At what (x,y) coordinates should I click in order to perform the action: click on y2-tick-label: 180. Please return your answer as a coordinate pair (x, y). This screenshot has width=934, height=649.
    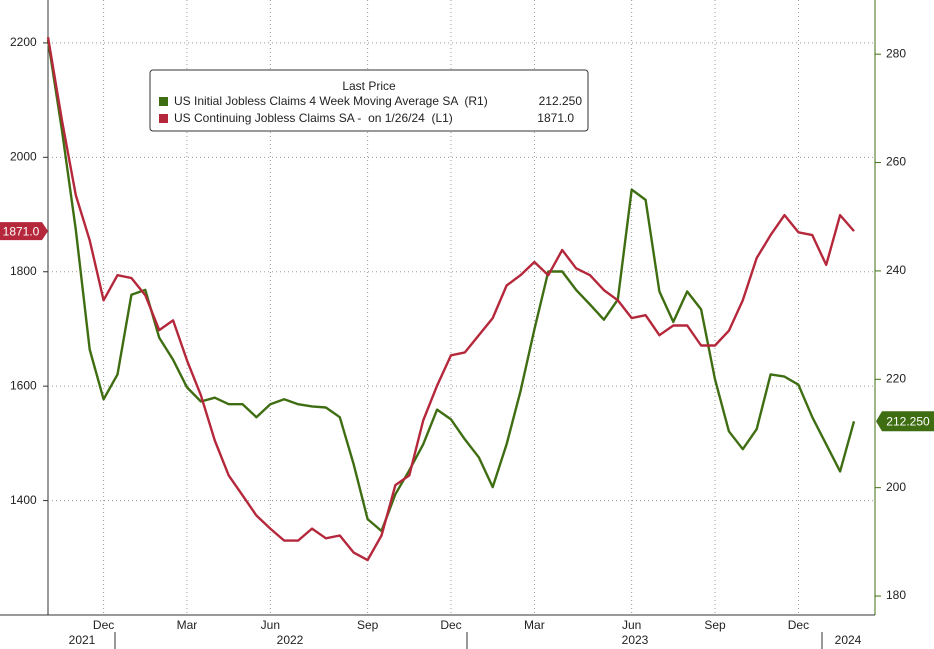
    Looking at the image, I should click on (896, 595).